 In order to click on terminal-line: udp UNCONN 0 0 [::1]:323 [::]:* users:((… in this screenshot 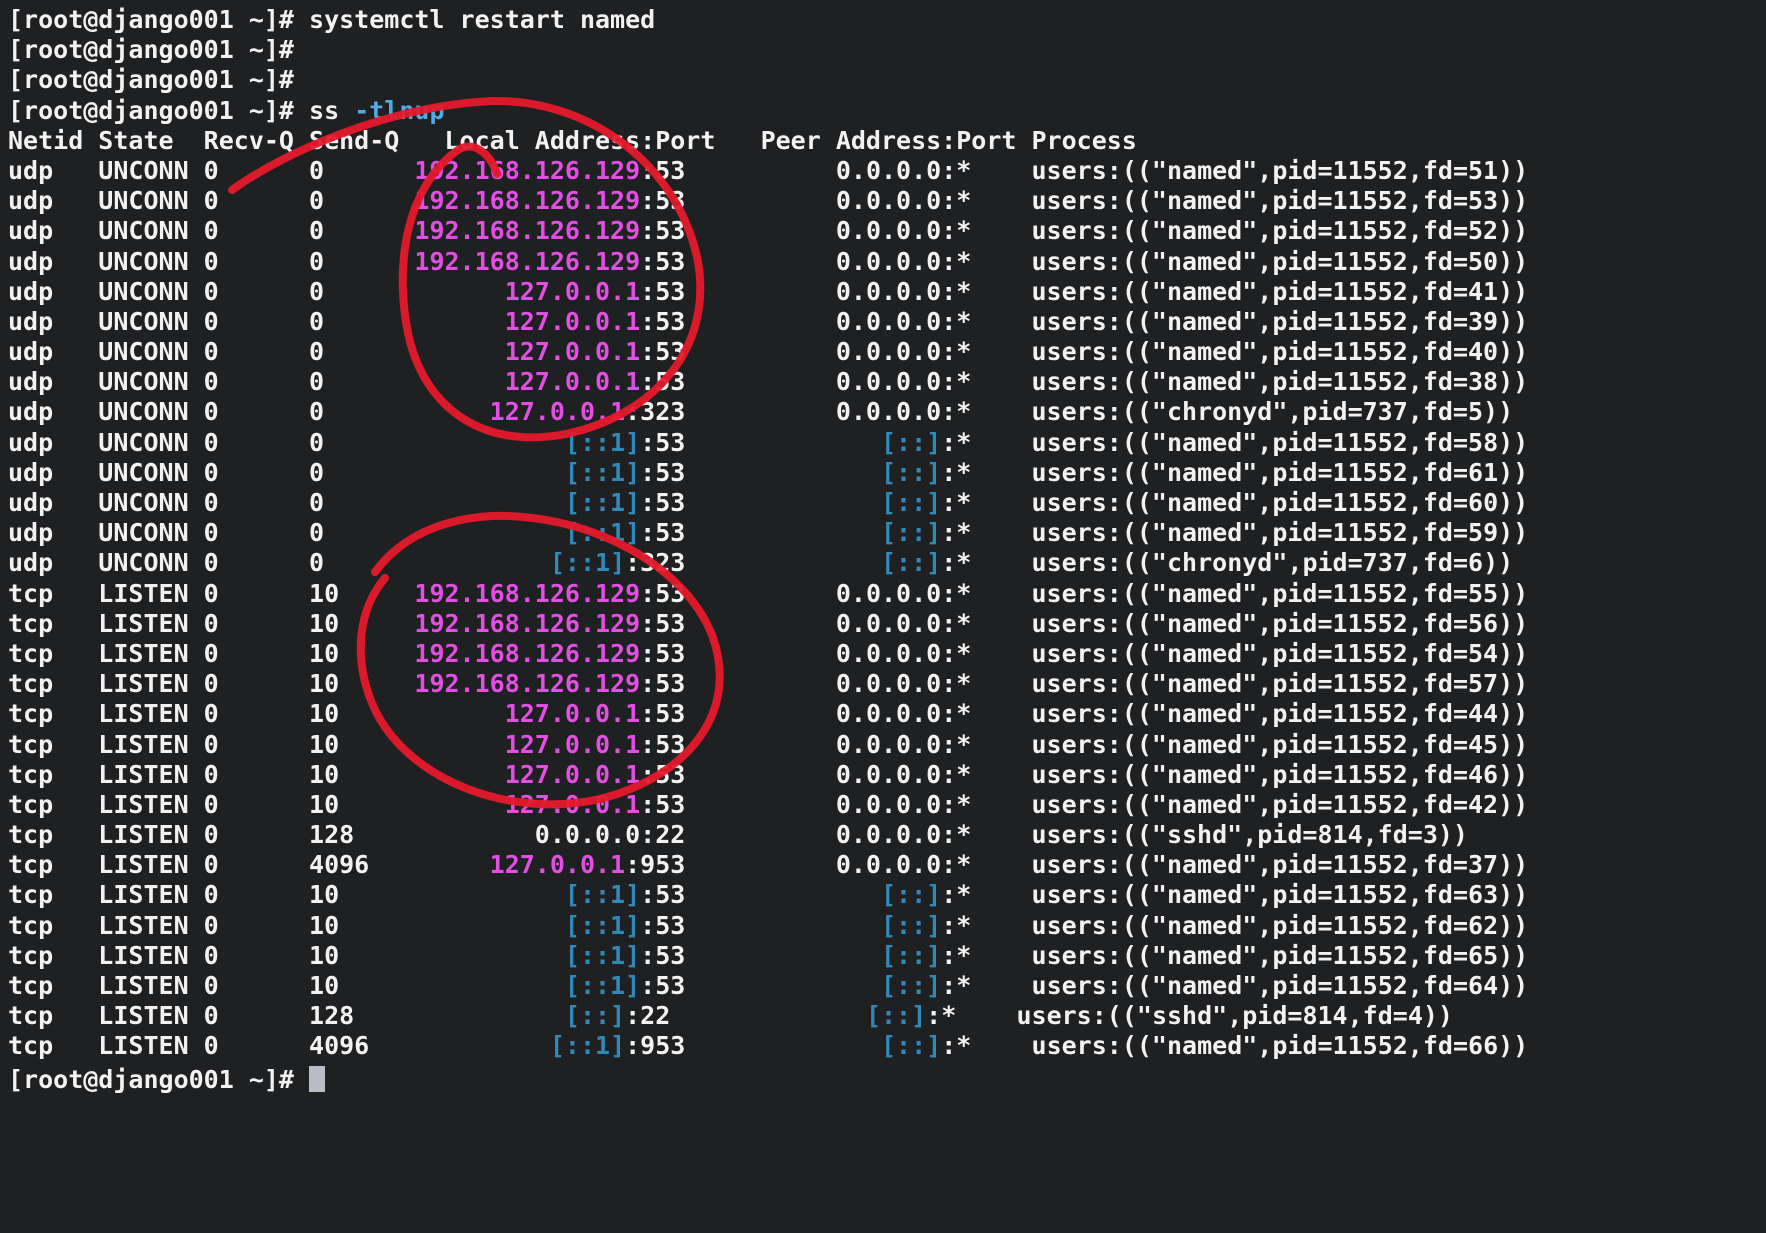, I will do `click(768, 563)`.